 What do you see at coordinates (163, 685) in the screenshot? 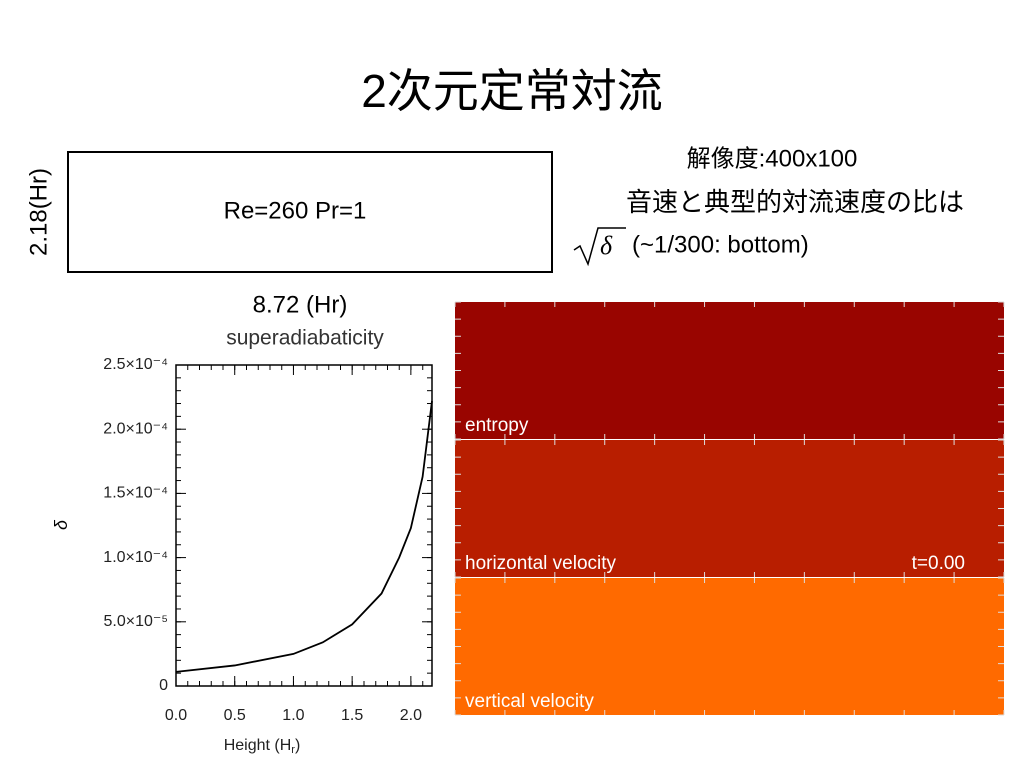
I see `y-tick-label: 0` at bounding box center [163, 685].